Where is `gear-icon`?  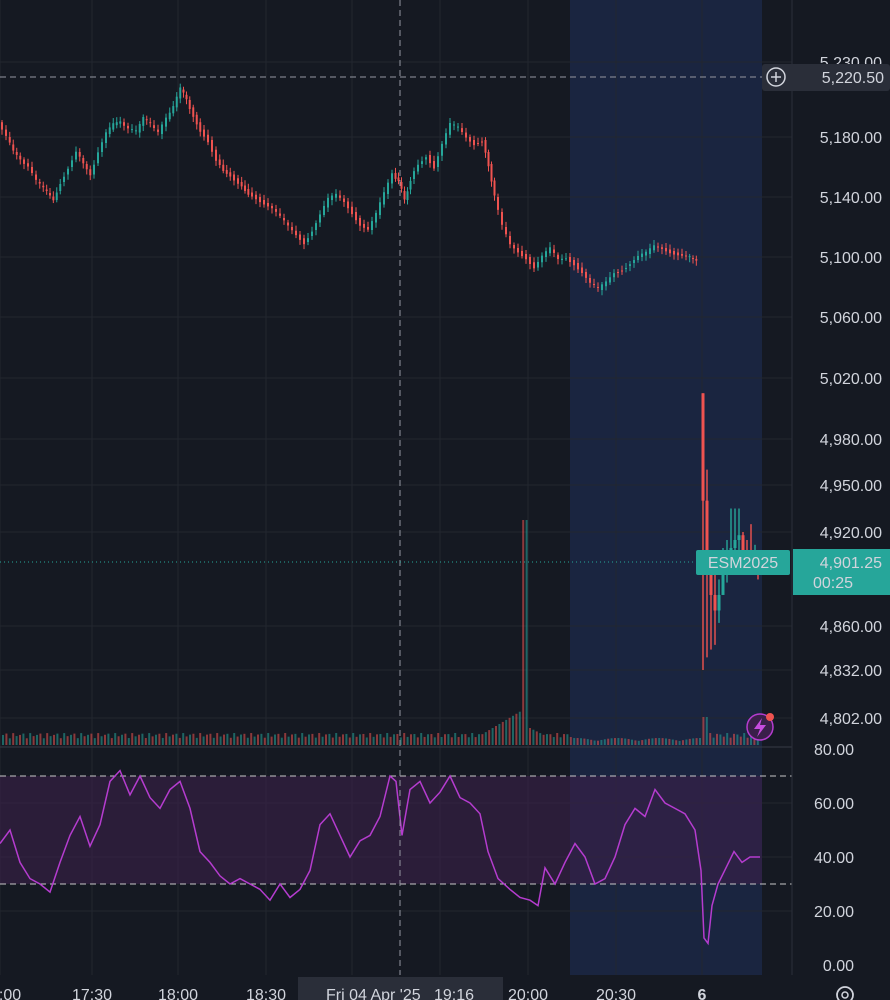
gear-icon is located at coordinates (845, 993).